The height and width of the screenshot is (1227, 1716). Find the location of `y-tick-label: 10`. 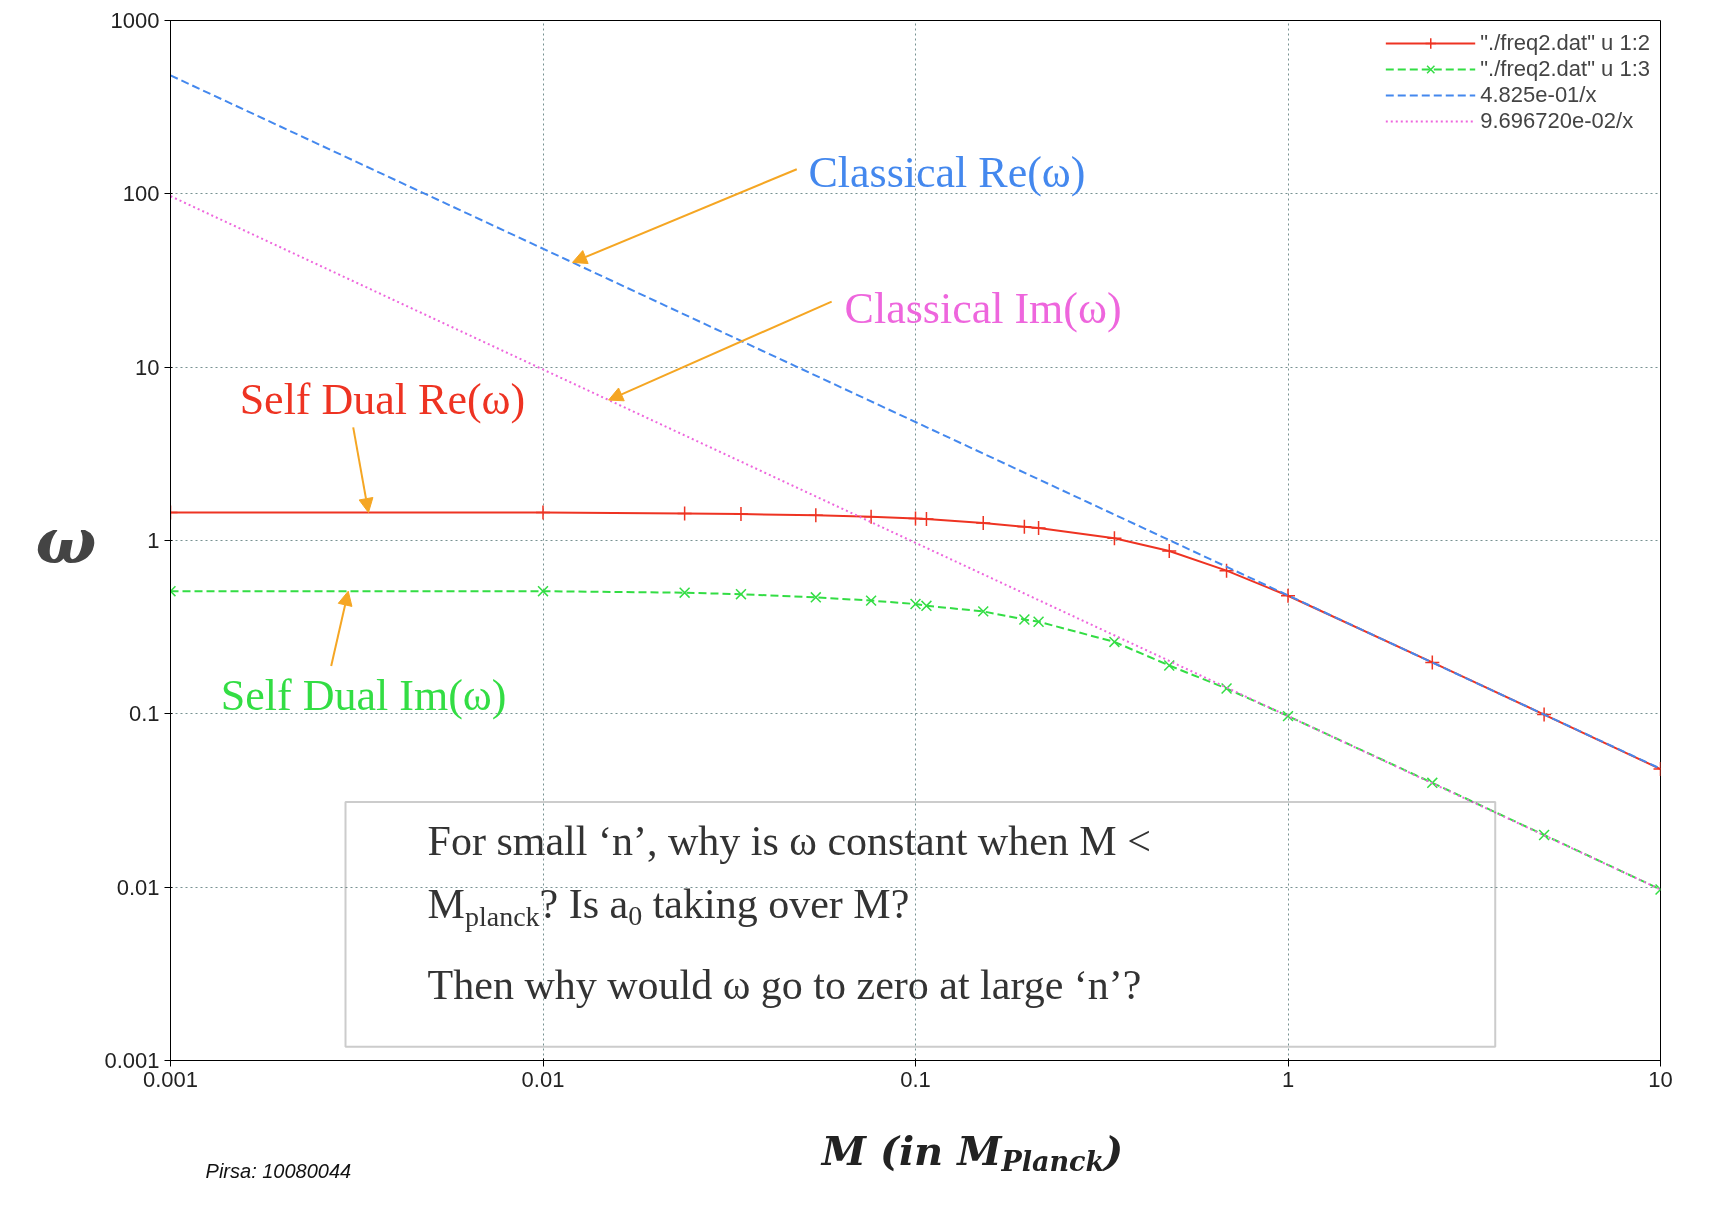

y-tick-label: 10 is located at coordinates (147, 367).